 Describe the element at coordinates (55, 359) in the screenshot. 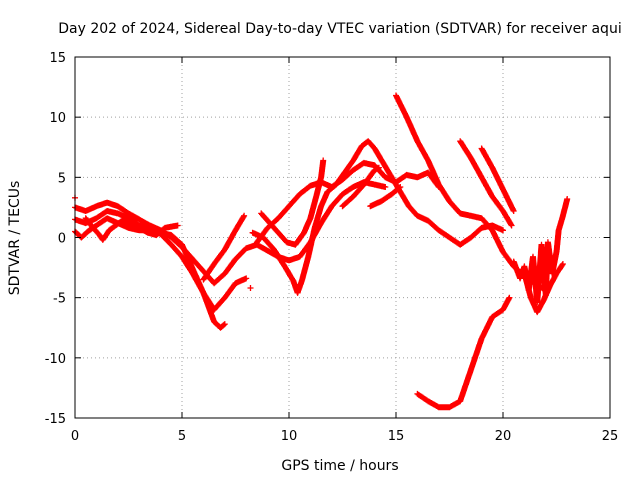

I see `y-tick-label: -10` at that location.